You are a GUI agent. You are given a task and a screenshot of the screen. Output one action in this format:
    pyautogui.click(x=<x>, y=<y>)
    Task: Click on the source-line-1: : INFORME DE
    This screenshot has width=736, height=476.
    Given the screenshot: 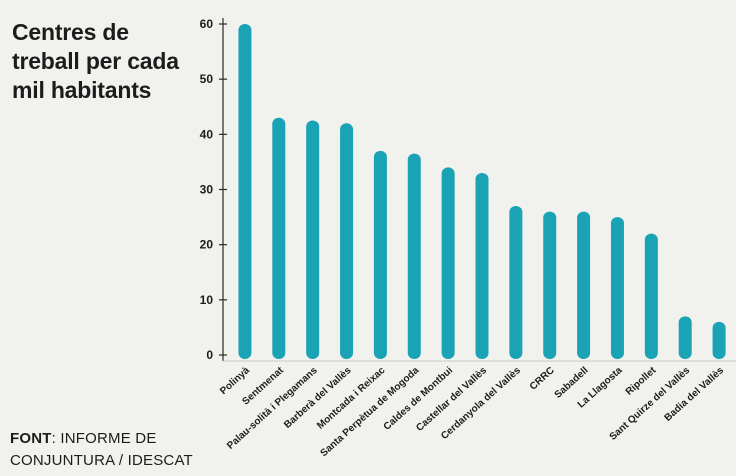 What is the action you would take?
    pyautogui.click(x=104, y=438)
    